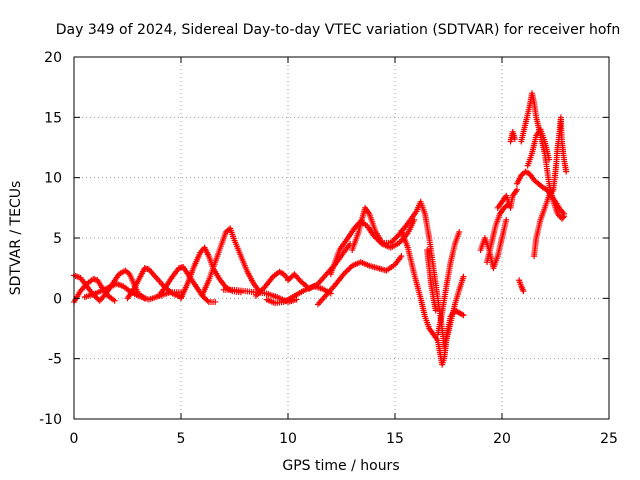 The width and height of the screenshot is (640, 480). I want to click on y-tick-label: 15, so click(53, 118).